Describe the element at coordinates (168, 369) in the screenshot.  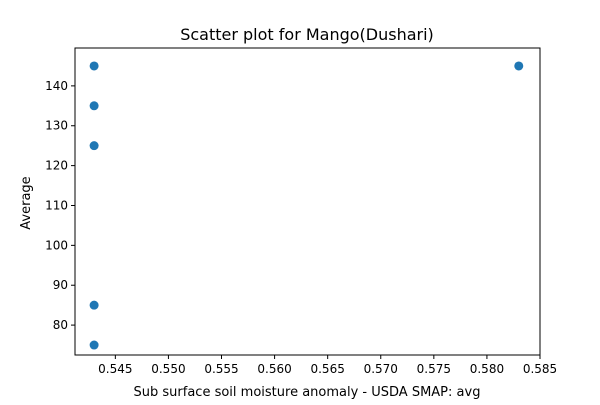
I see `x-tick-label: 0.550` at that location.